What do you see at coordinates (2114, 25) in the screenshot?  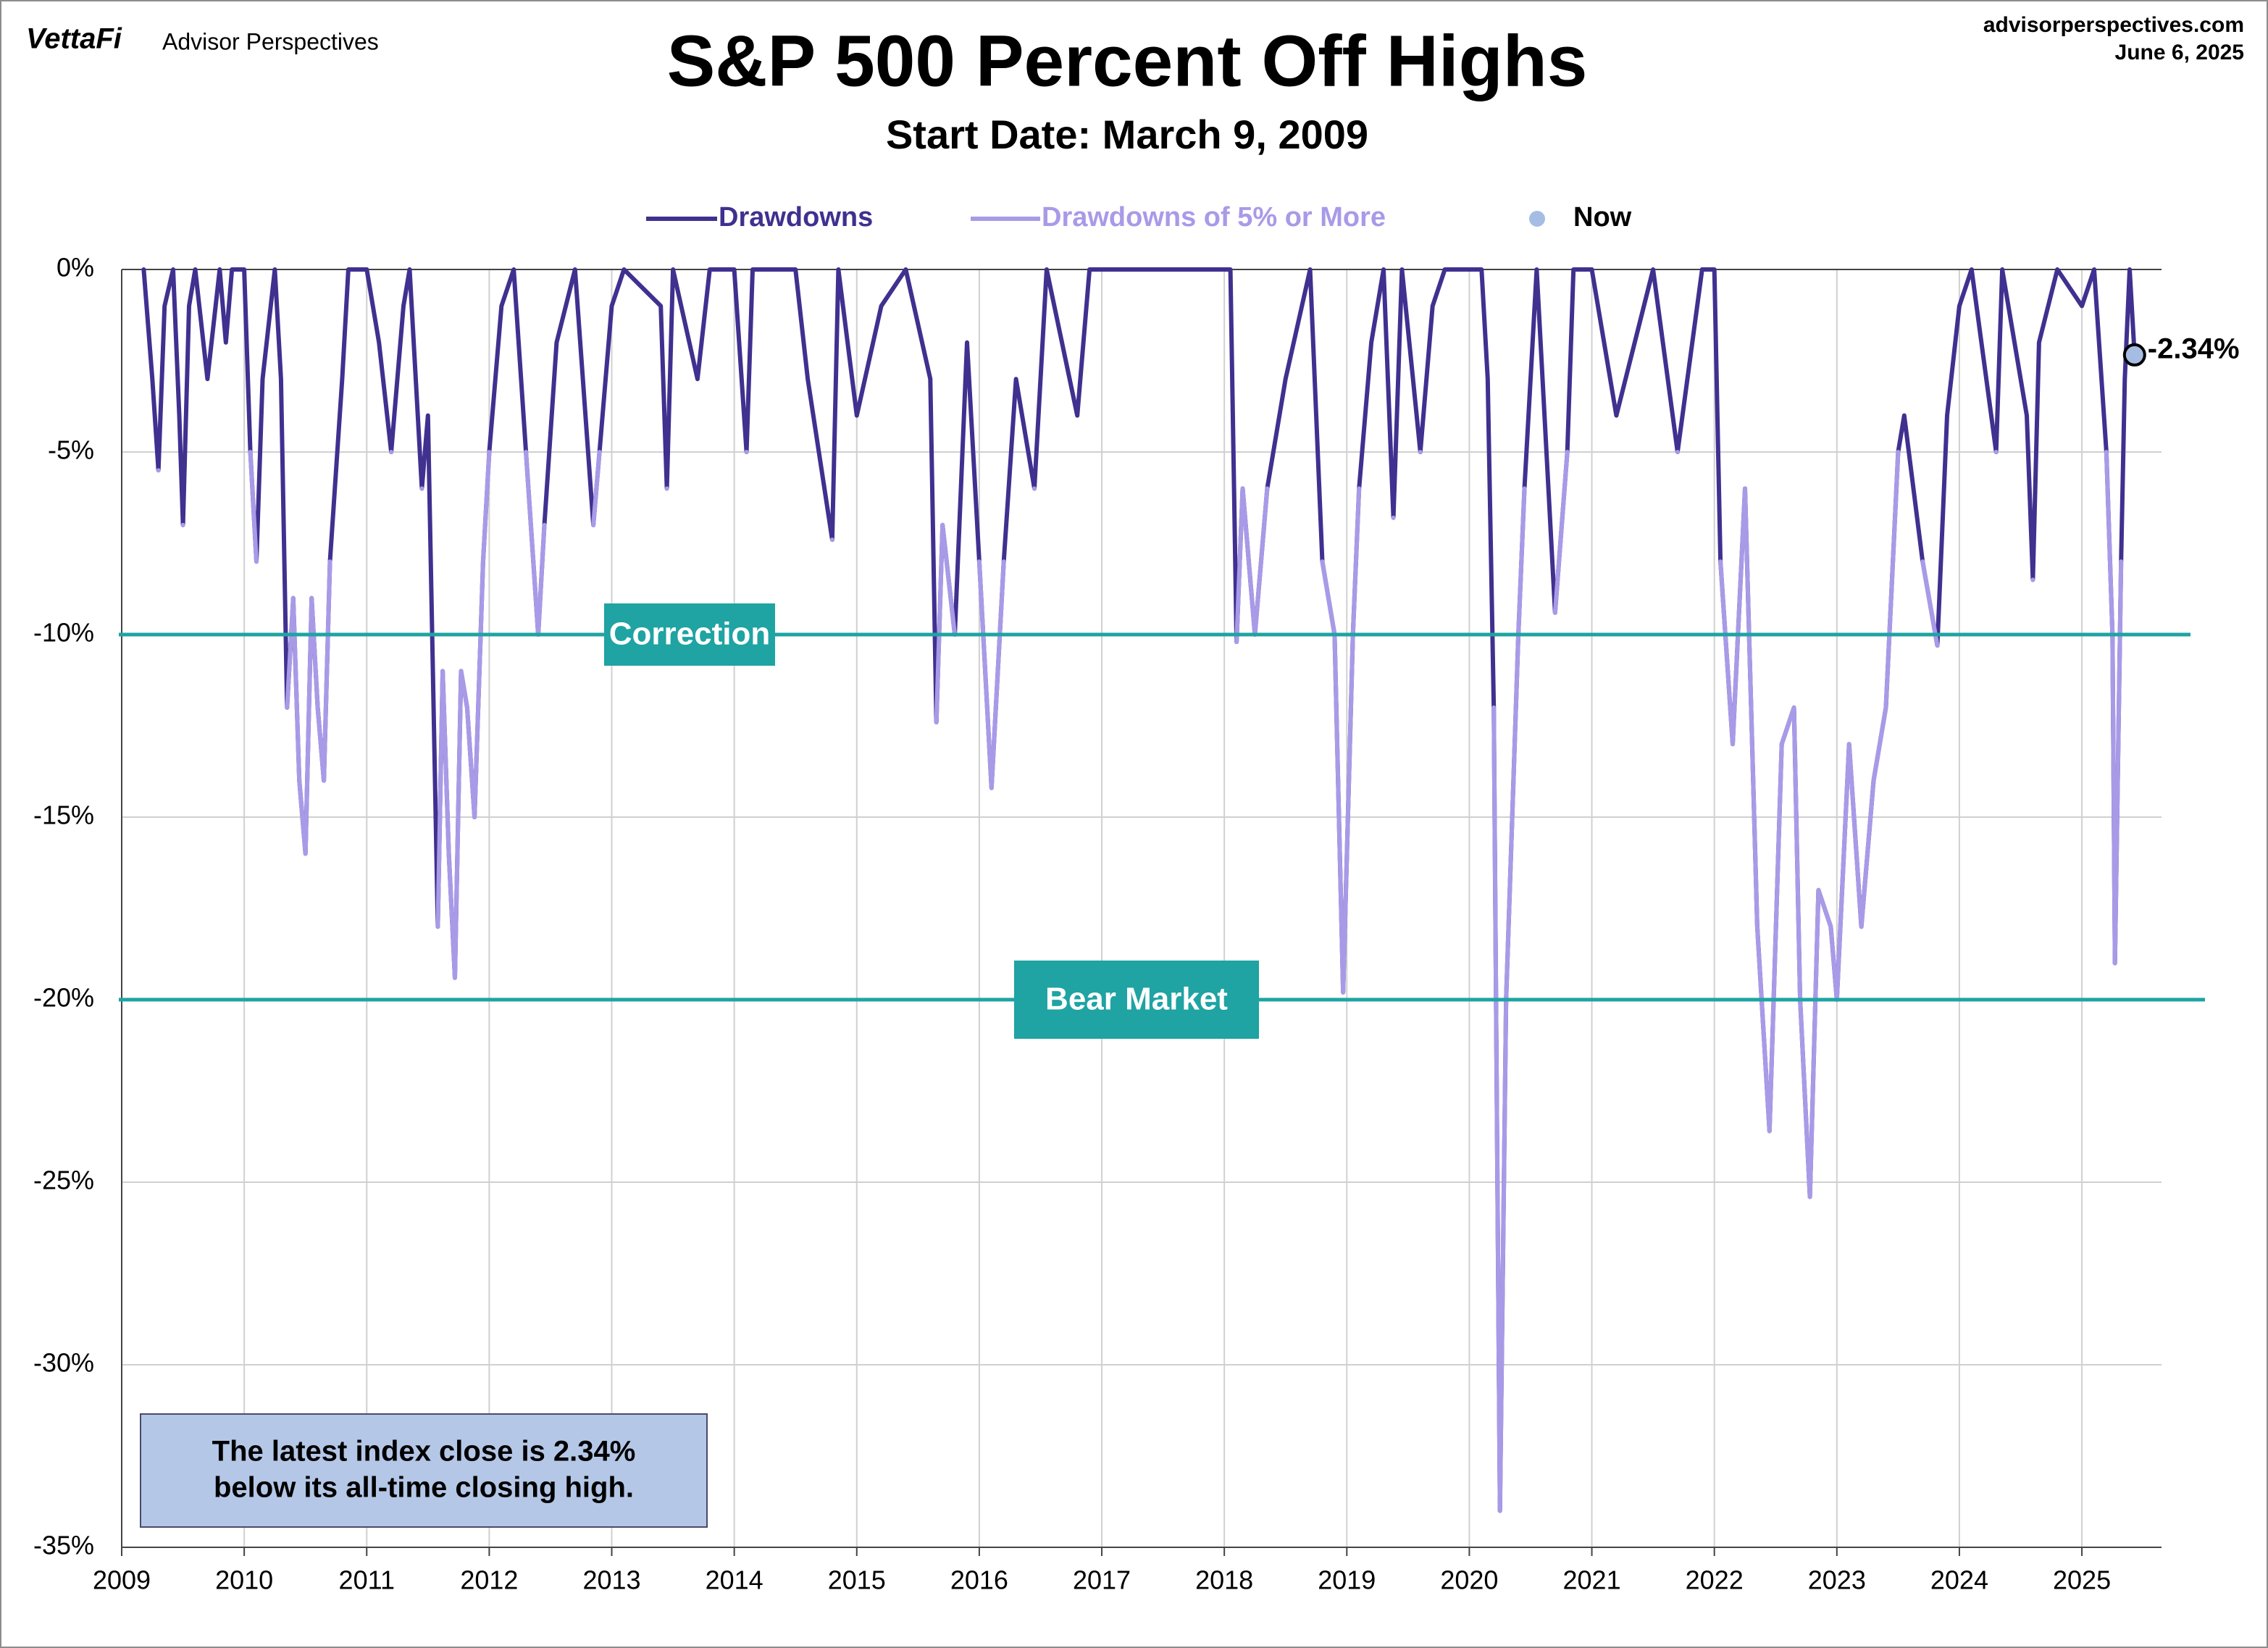 I see `site: advisorperspectives.com` at bounding box center [2114, 25].